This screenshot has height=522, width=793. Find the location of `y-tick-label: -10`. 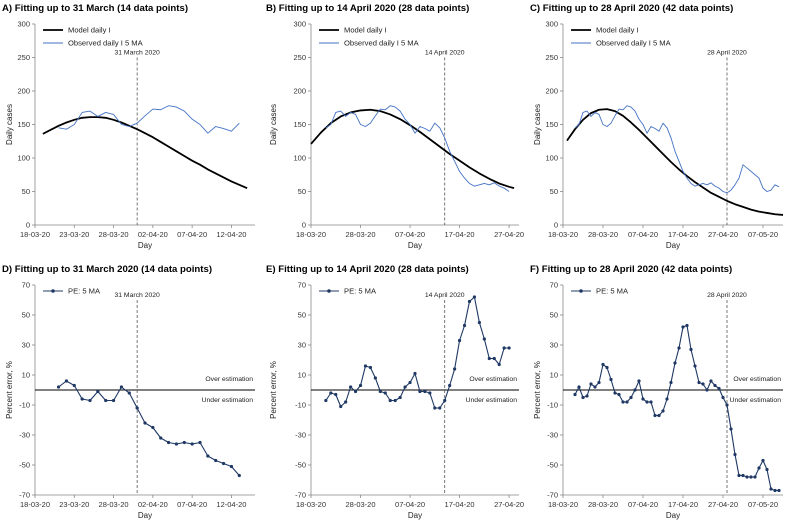

y-tick-label: -10 is located at coordinates (24, 405).